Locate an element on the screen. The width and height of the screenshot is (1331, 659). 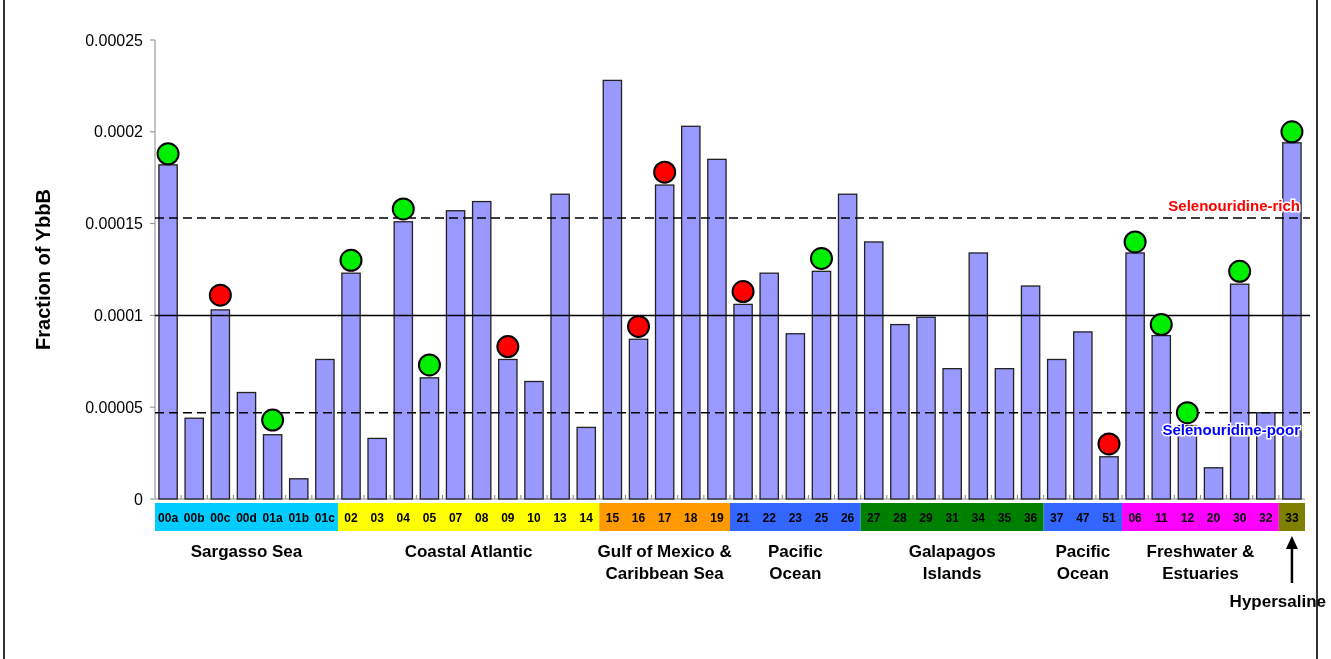
x-tick-label: 20 is located at coordinates (1213, 518).